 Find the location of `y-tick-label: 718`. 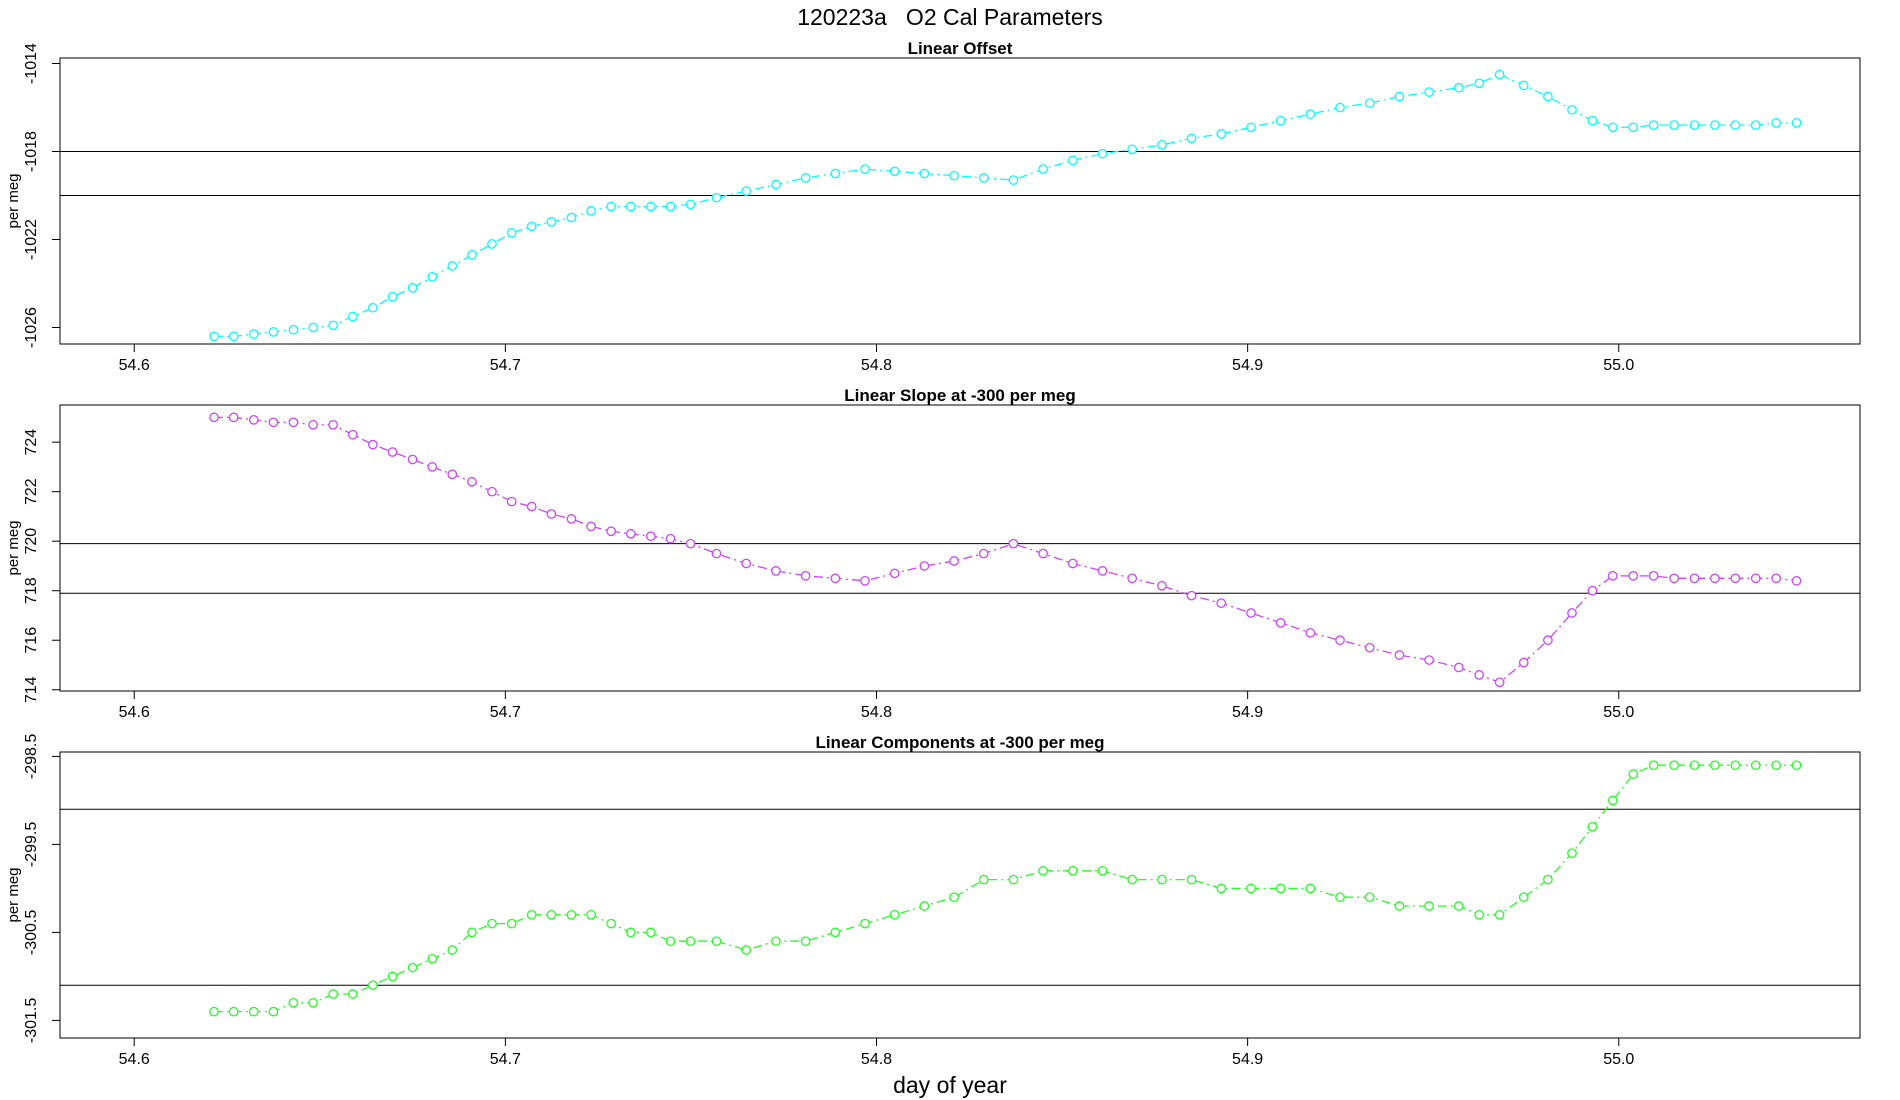

y-tick-label: 718 is located at coordinates (31, 590).